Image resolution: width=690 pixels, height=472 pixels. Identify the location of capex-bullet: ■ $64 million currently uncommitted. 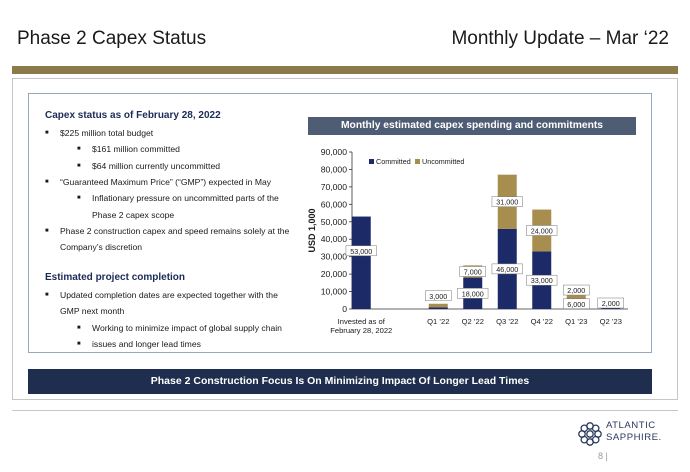
(149, 166).